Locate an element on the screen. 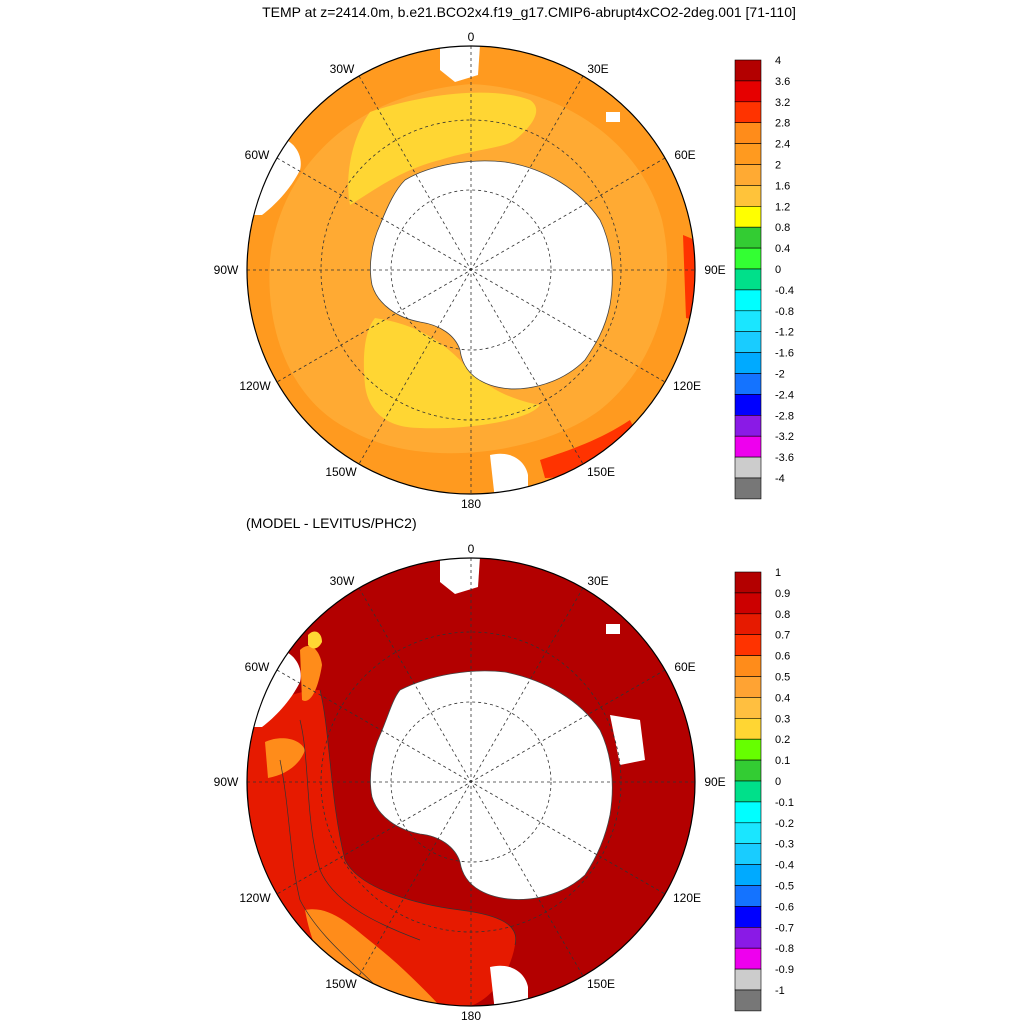 The width and height of the screenshot is (1024, 1024). bottom-lon-label: 120E is located at coordinates (687, 898).